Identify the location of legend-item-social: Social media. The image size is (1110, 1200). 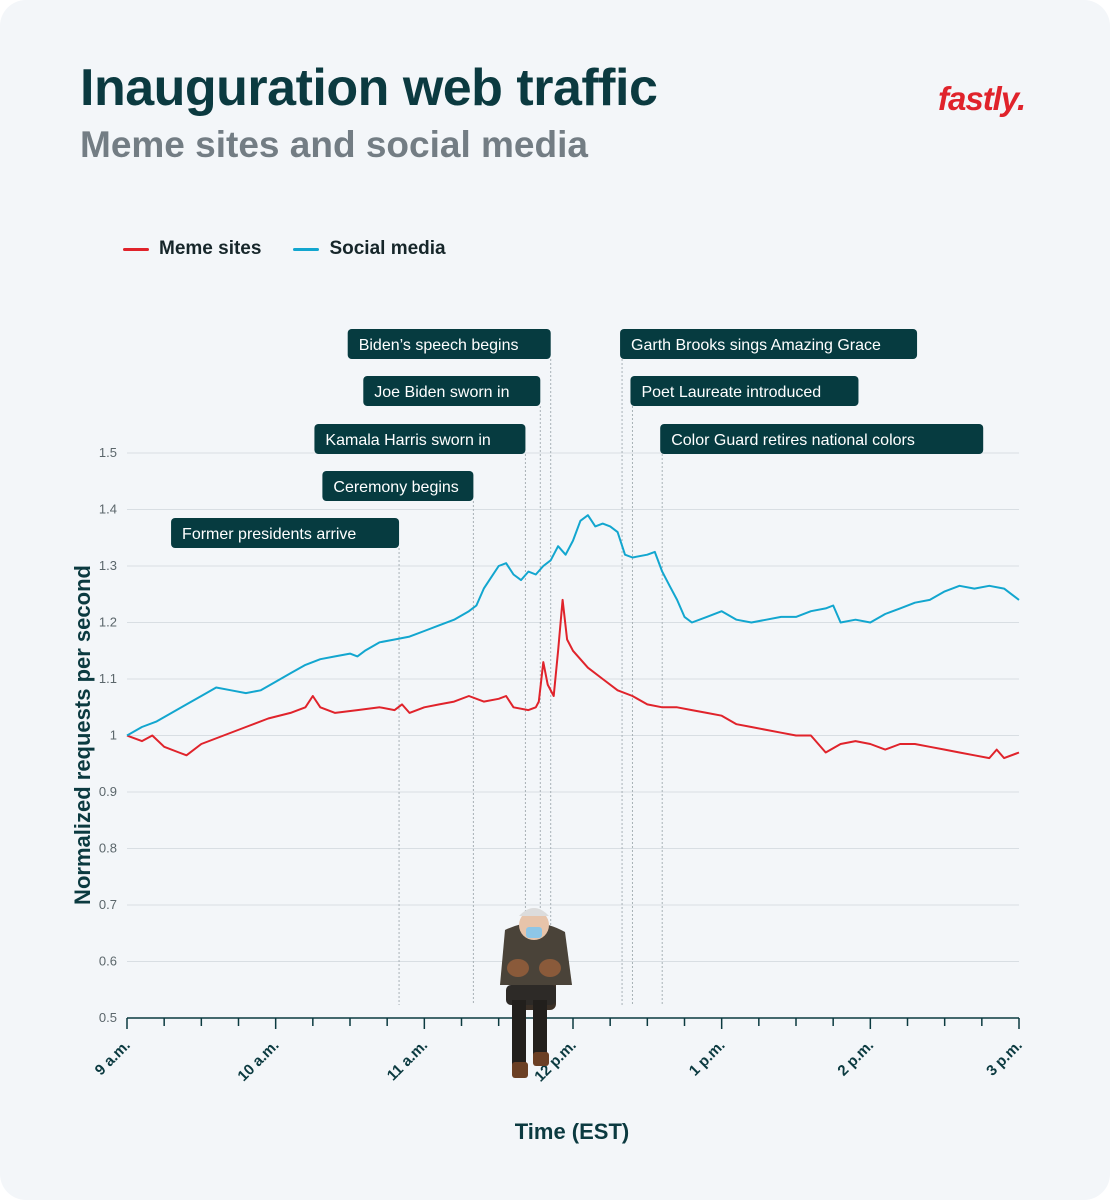
(369, 249).